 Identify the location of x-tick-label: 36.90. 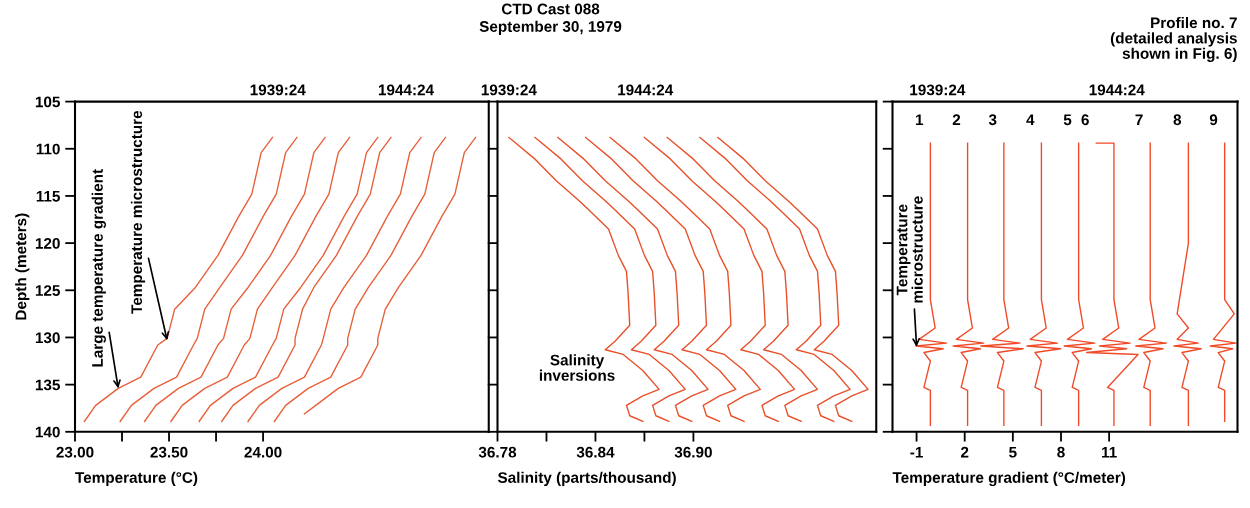
(693, 452).